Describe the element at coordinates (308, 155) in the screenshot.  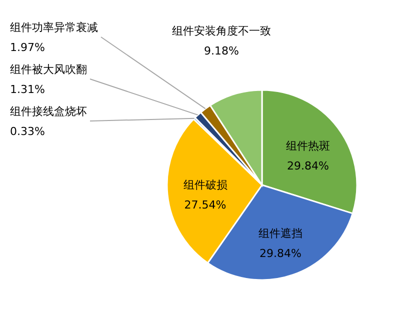
I see `label: 组件热斑 29.84%` at that location.